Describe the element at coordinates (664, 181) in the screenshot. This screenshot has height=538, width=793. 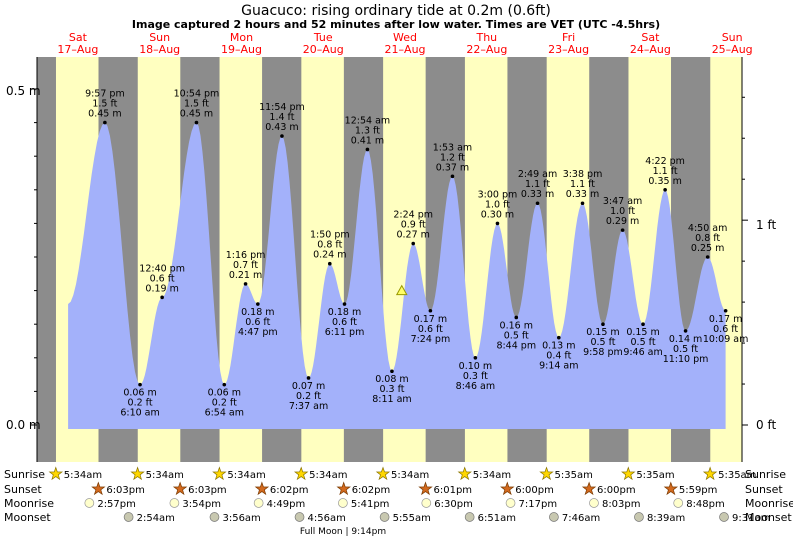
I see `tide-extreme-label: 0.35 m` at that location.